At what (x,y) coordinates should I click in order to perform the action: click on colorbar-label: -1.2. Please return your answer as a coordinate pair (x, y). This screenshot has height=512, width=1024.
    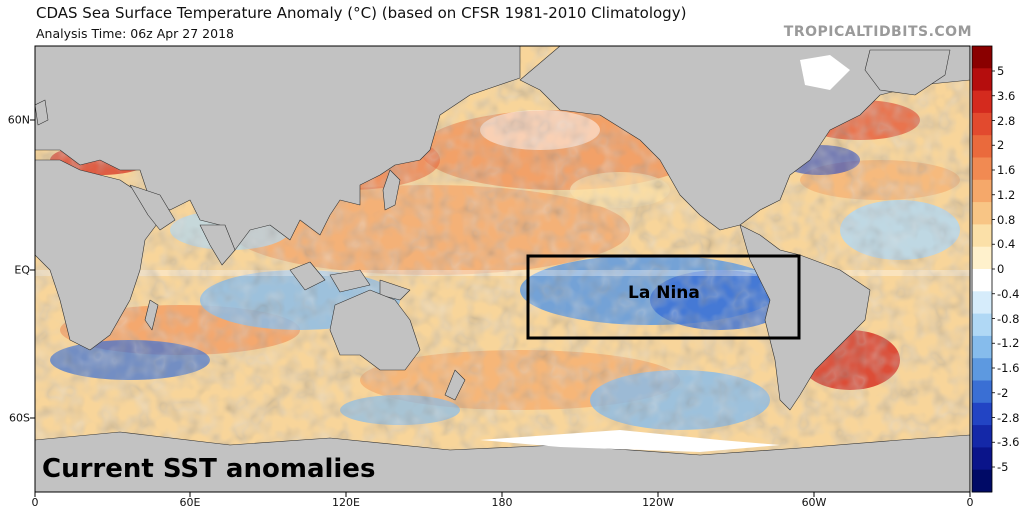
    Looking at the image, I should click on (1008, 343).